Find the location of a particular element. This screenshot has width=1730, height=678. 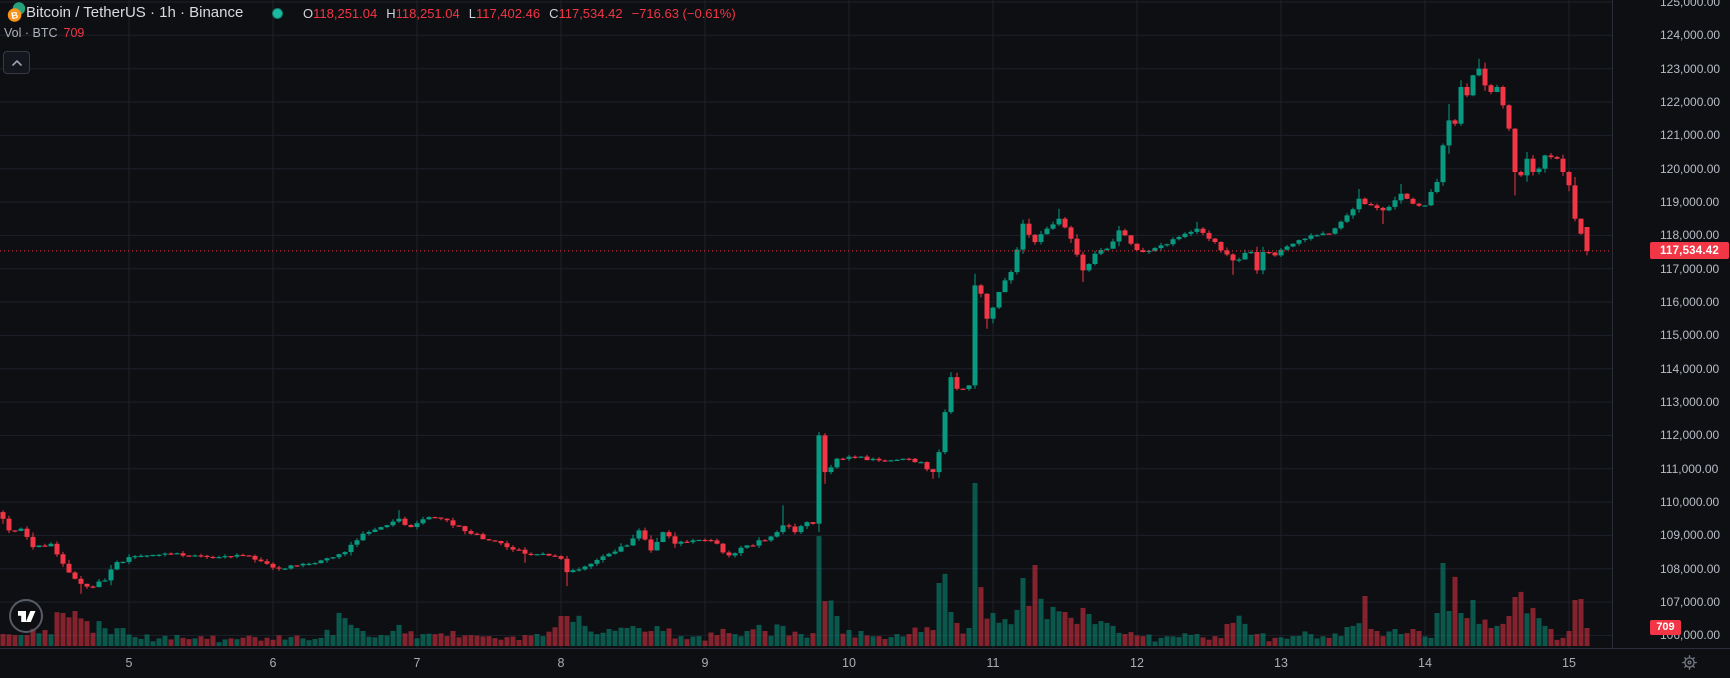

price-tick-label: 110,000.00 is located at coordinates (1690, 502).